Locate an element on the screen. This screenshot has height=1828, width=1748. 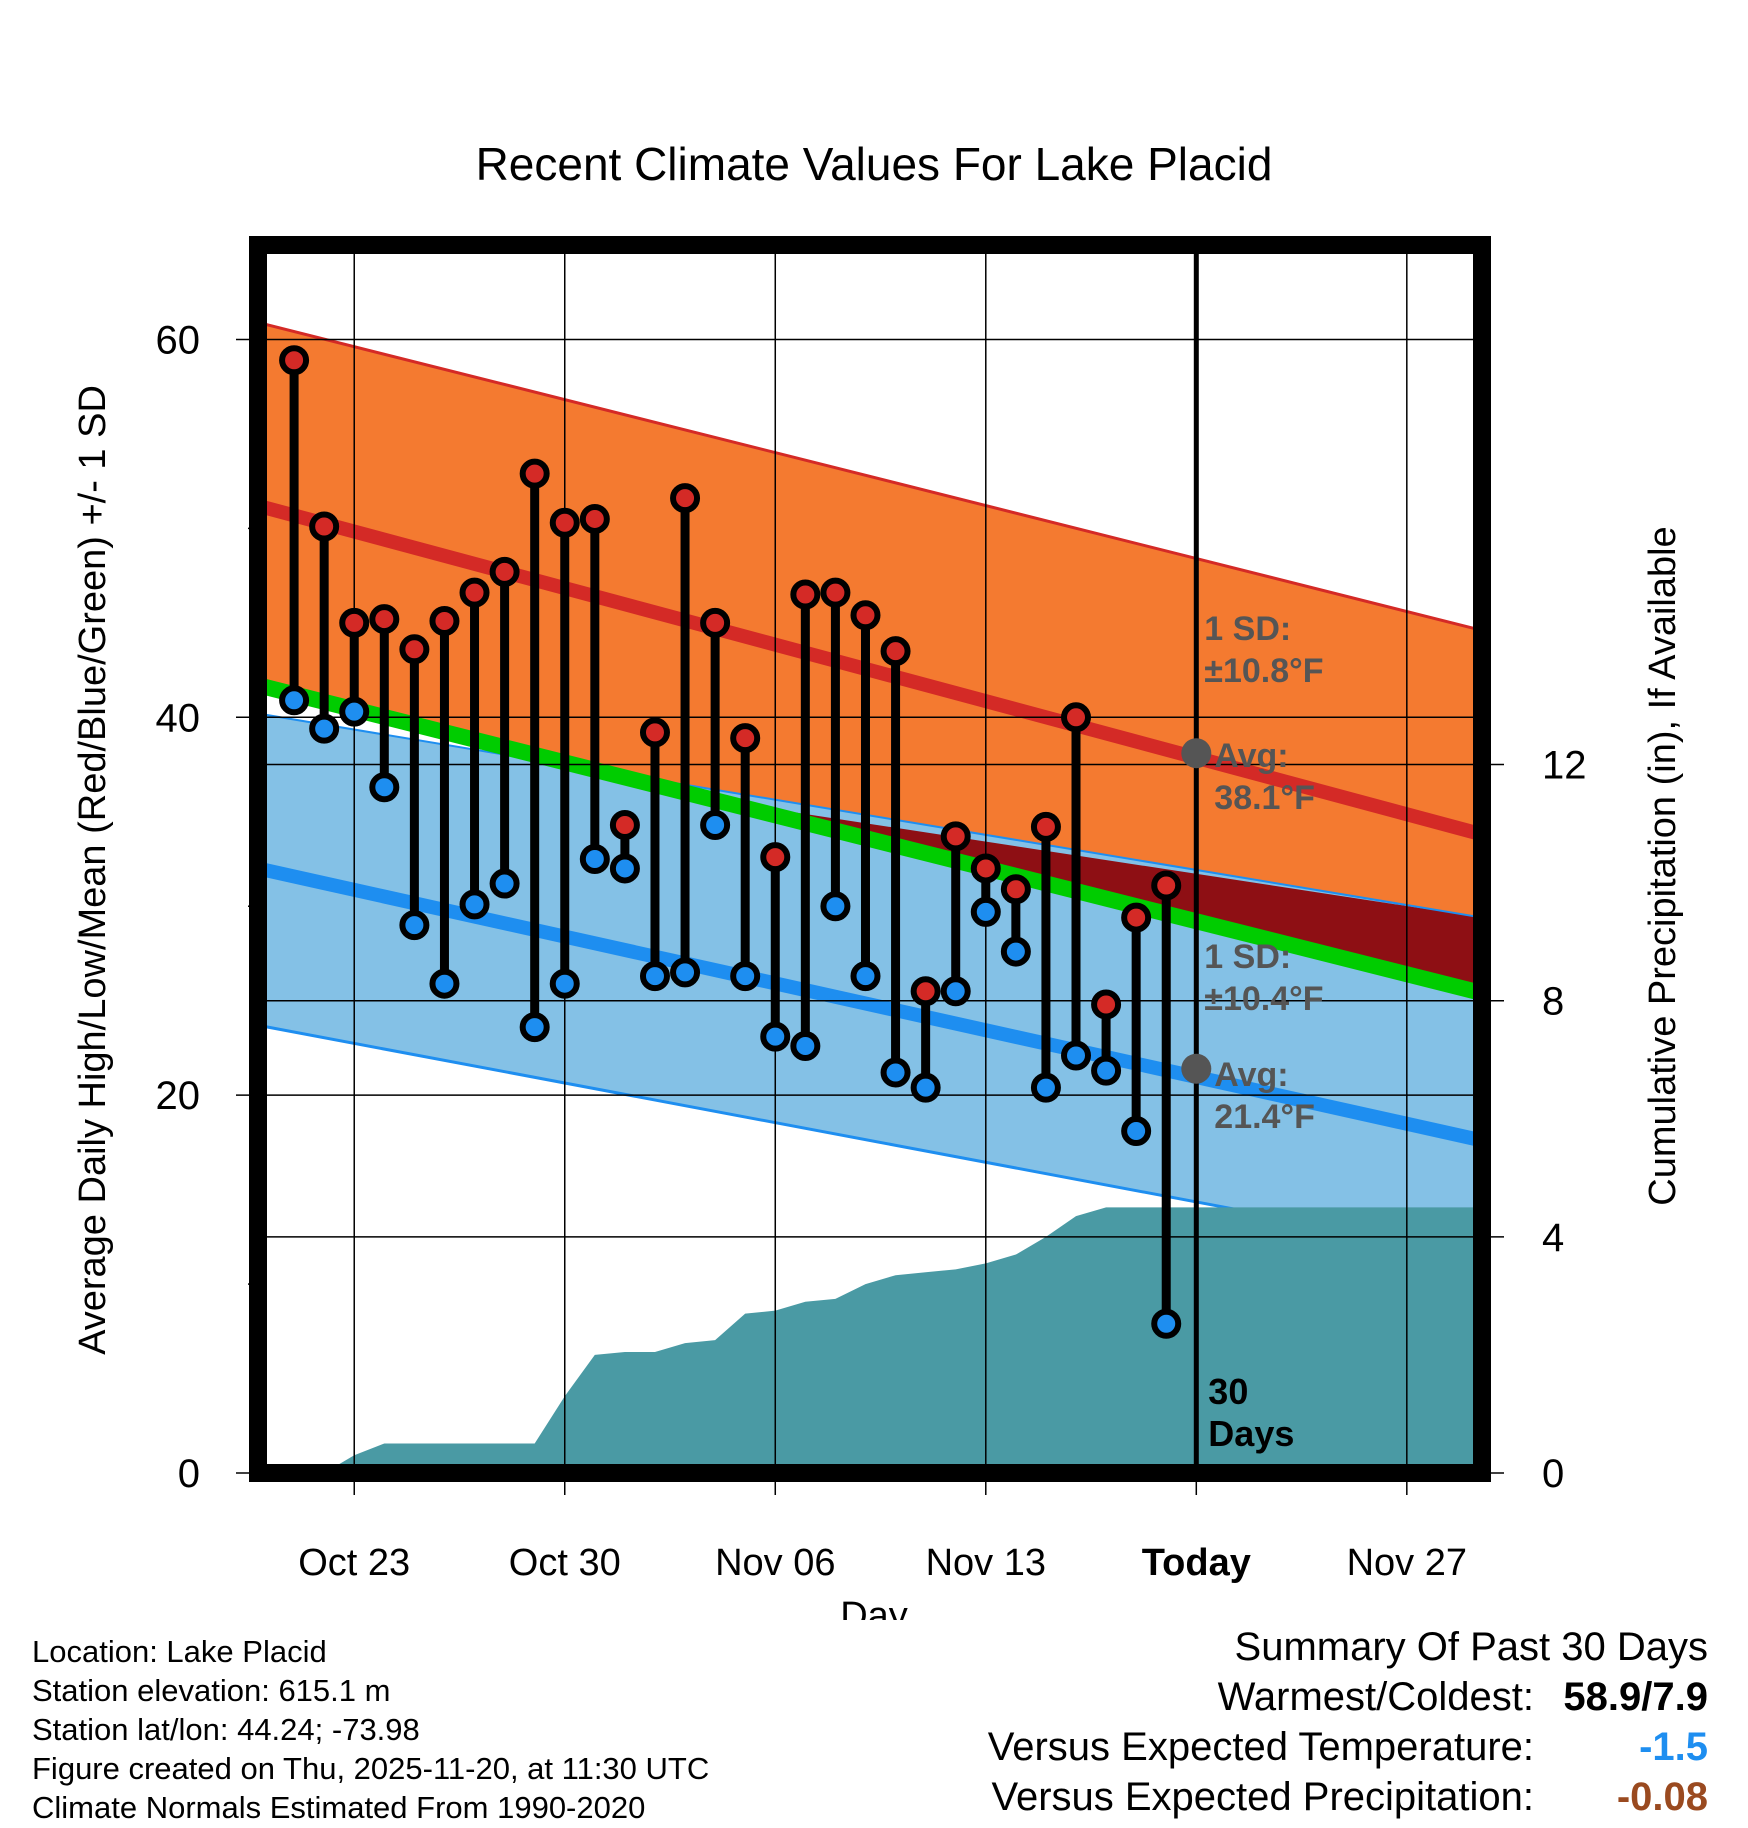
annotation-value: 21.4°F is located at coordinates (1264, 1117).